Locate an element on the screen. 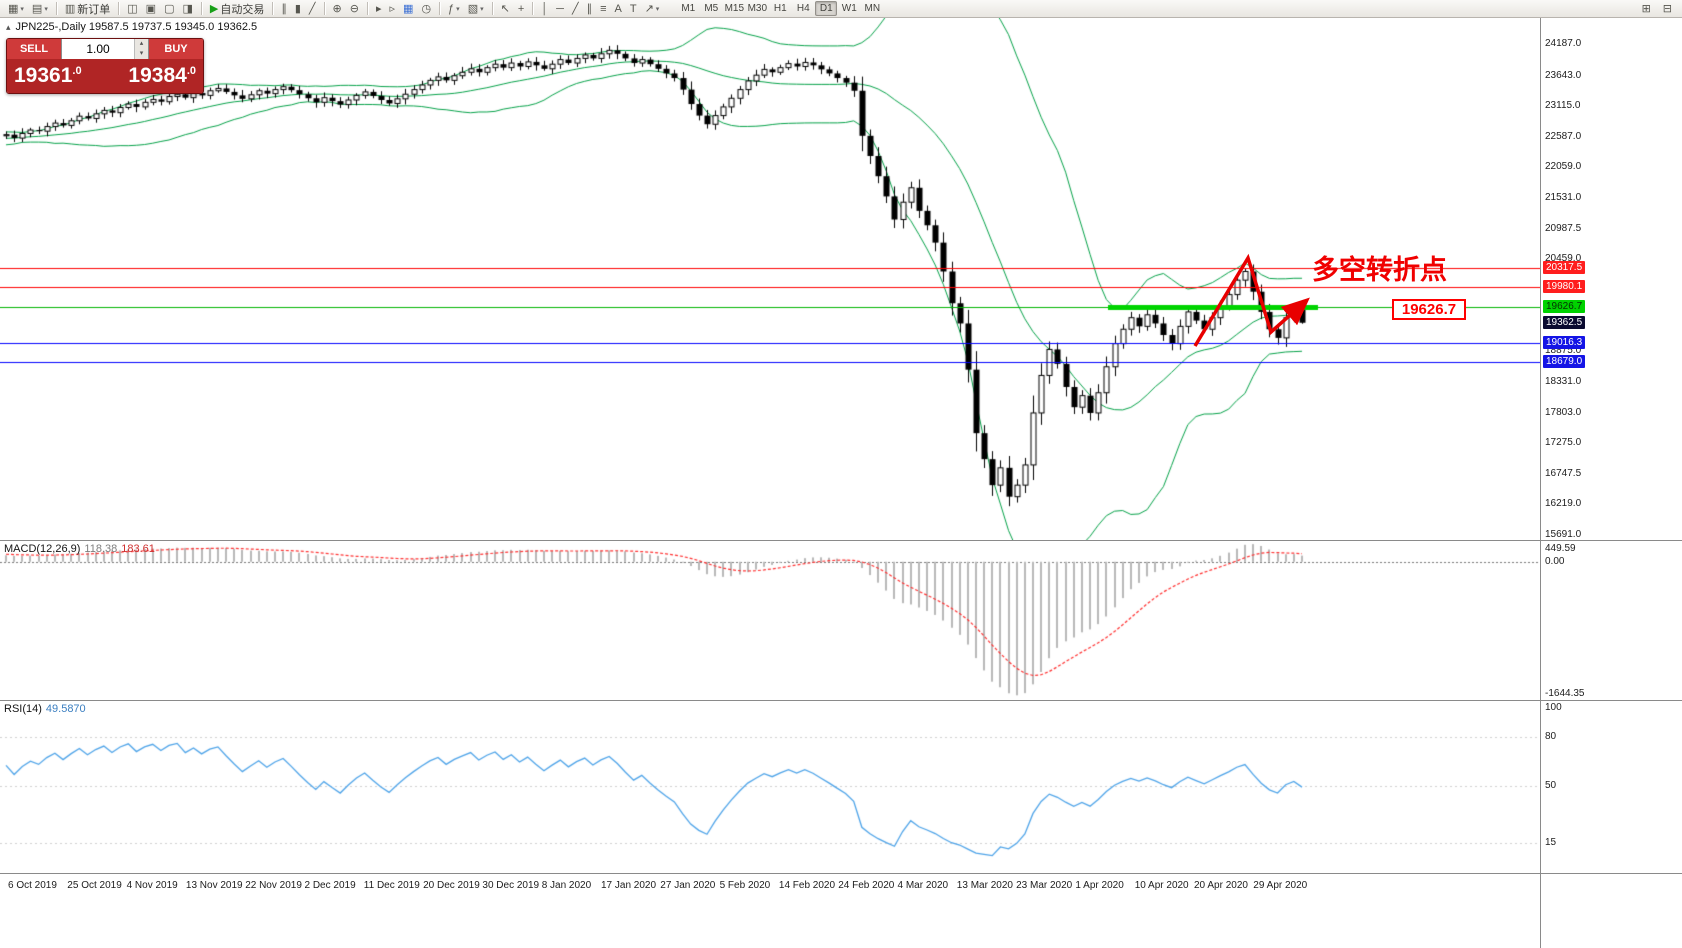  sell-price: 19361.0 is located at coordinates (48, 76).